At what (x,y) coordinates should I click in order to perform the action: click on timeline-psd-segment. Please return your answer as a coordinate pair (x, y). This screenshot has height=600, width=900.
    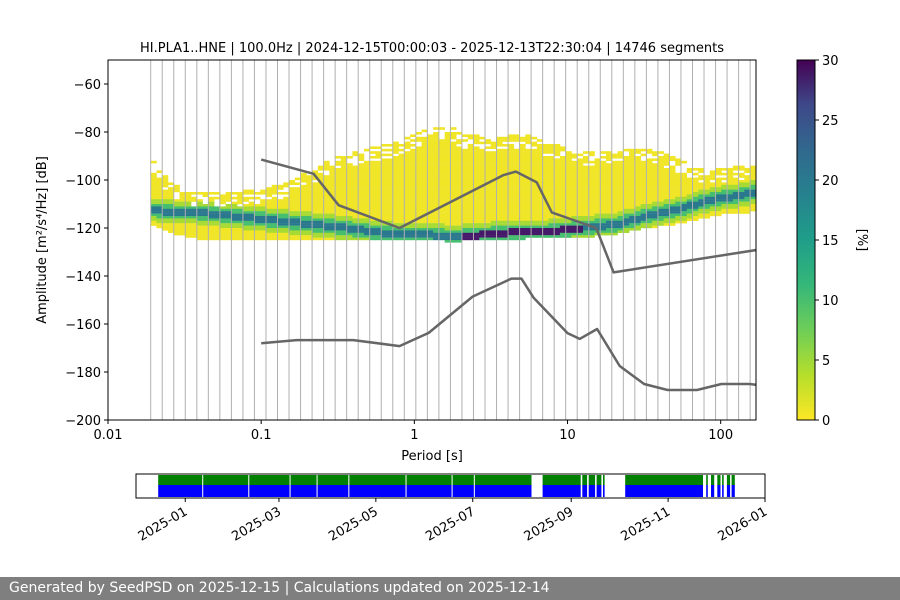
    Looking at the image, I should click on (728, 491).